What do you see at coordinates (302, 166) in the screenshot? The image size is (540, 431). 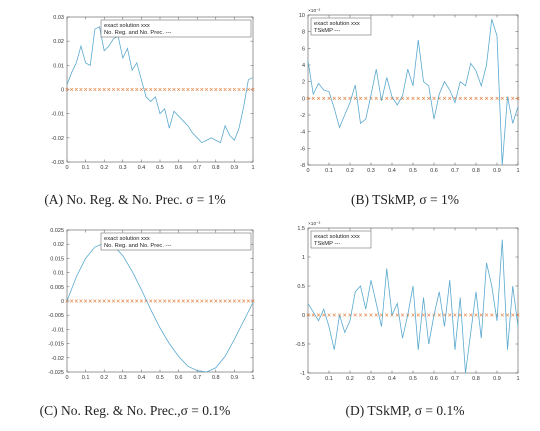 I see `y-tick-label: -8` at bounding box center [302, 166].